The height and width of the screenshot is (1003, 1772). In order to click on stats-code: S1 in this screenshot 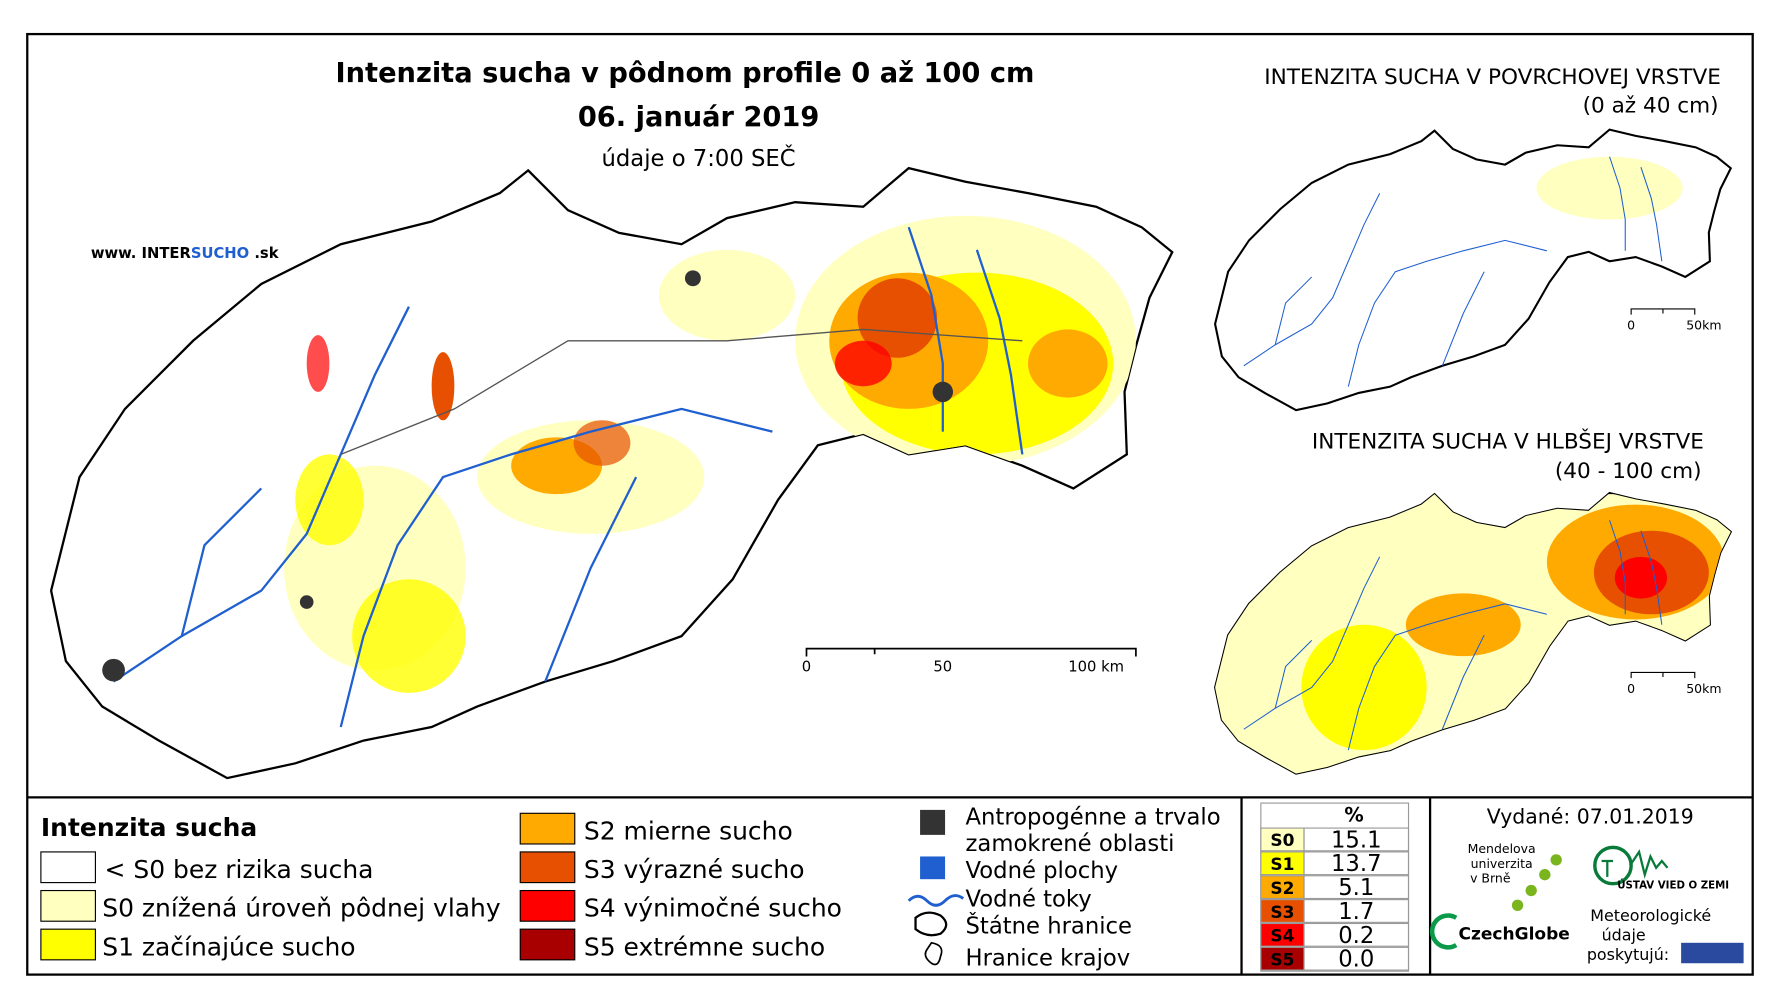, I will do `click(1282, 865)`.